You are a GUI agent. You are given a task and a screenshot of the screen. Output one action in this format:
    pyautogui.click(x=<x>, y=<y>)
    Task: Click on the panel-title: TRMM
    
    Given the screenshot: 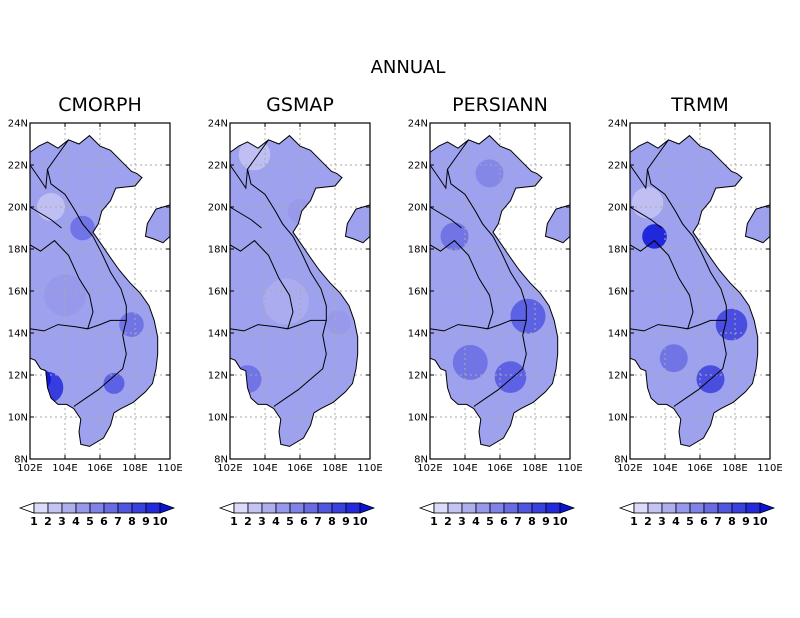 What is the action you would take?
    pyautogui.click(x=699, y=105)
    